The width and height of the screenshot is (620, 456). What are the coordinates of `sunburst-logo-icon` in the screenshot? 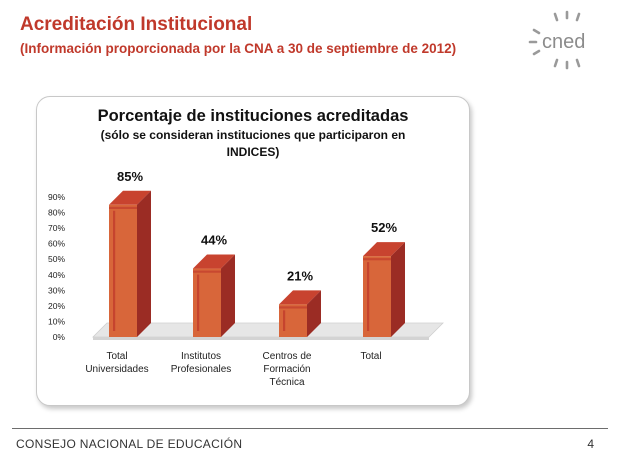 It's located at (554, 40).